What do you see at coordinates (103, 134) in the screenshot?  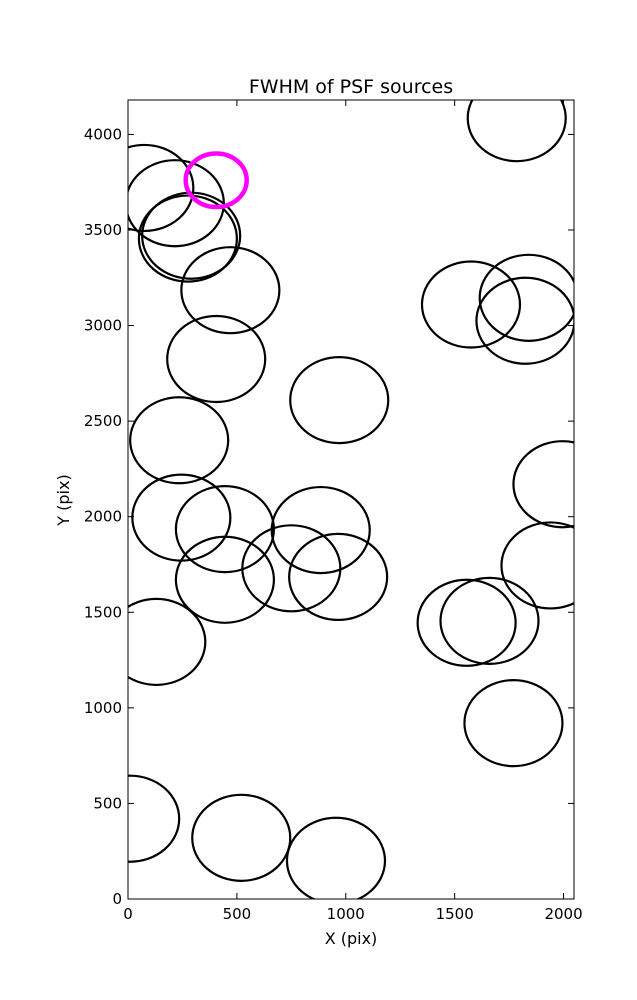 I see `y-tick-label: 4000` at bounding box center [103, 134].